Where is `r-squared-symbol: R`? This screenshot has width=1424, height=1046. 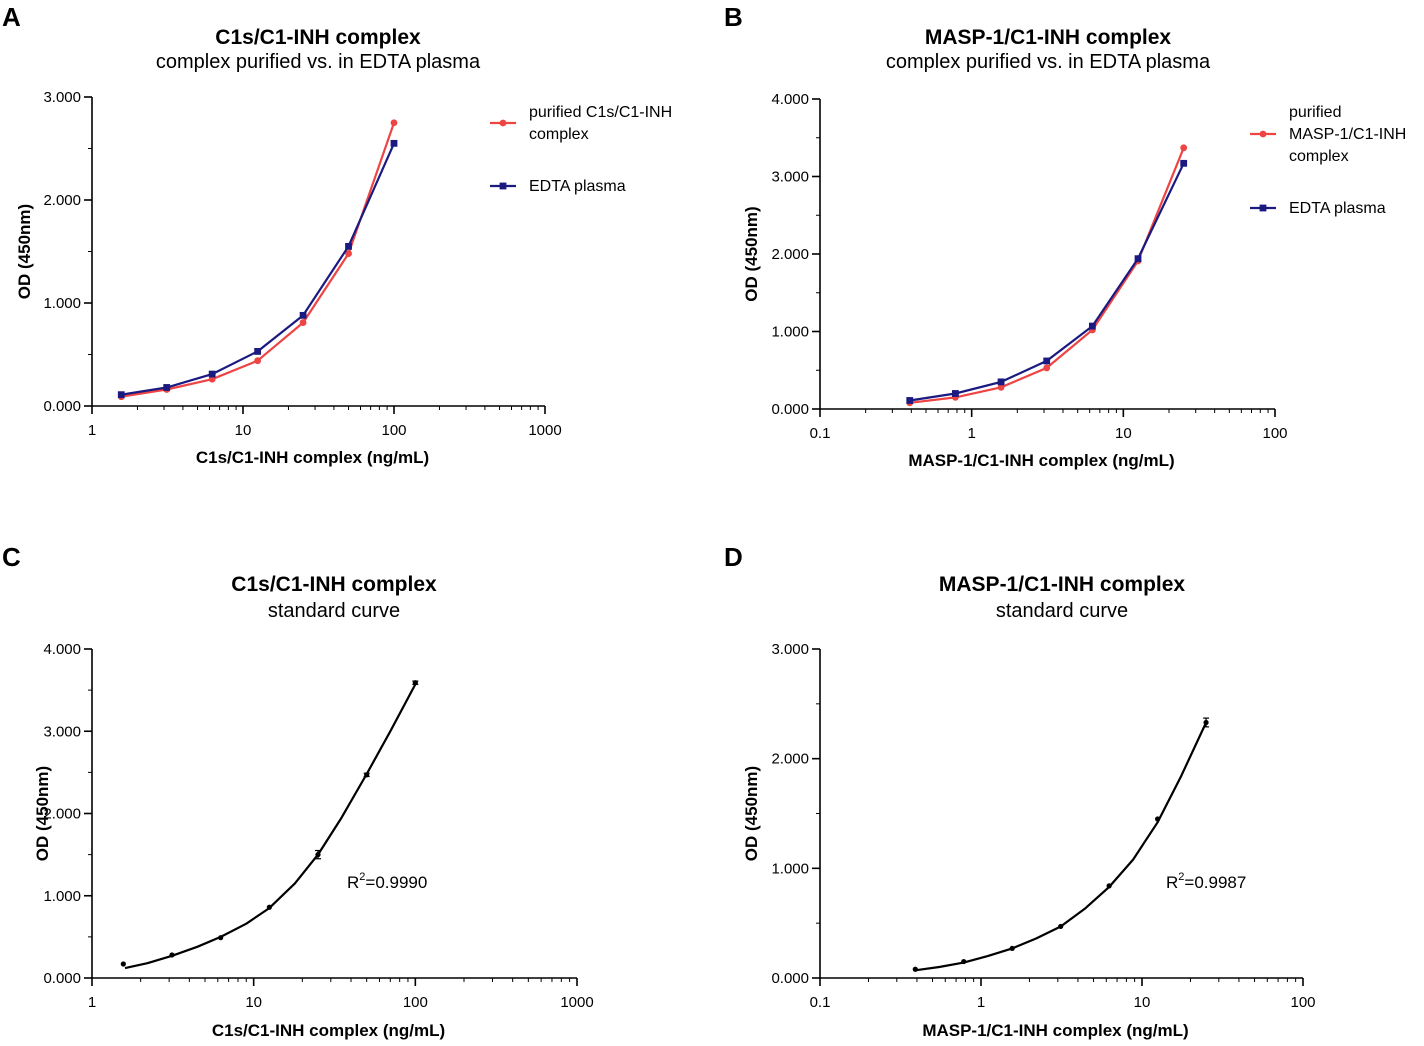 r-squared-symbol: R is located at coordinates (1172, 882).